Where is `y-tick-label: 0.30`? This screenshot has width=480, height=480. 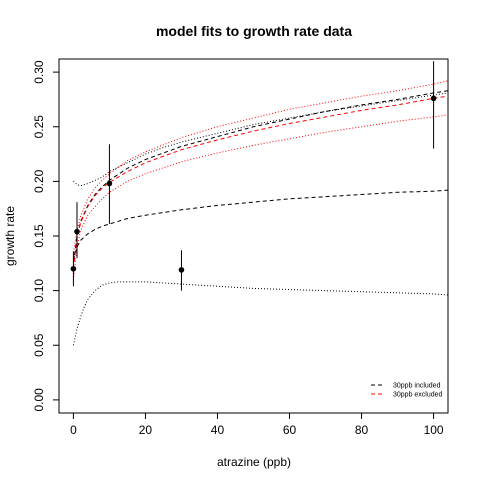
y-tick-label: 0.30 is located at coordinates (39, 72).